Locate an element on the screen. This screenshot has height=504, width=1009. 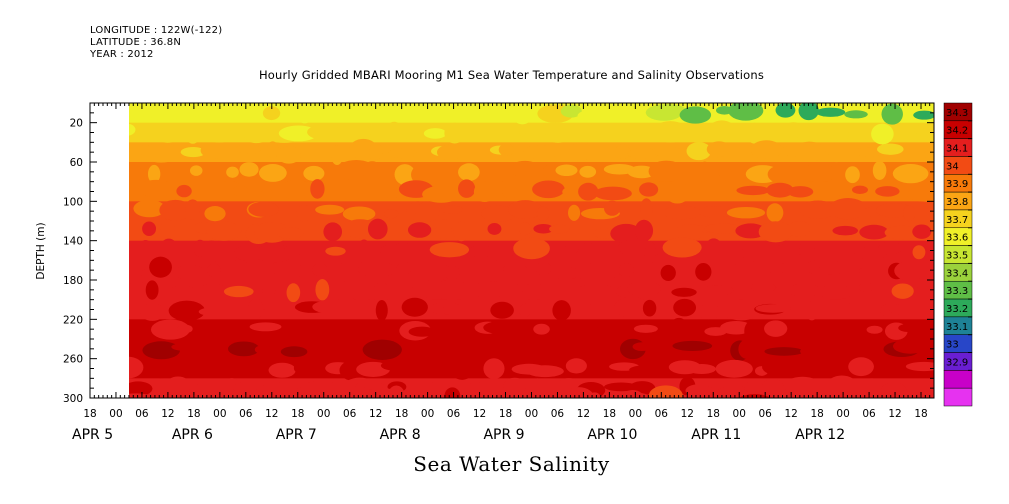
y-tick-label: 60 is located at coordinates (76, 163).